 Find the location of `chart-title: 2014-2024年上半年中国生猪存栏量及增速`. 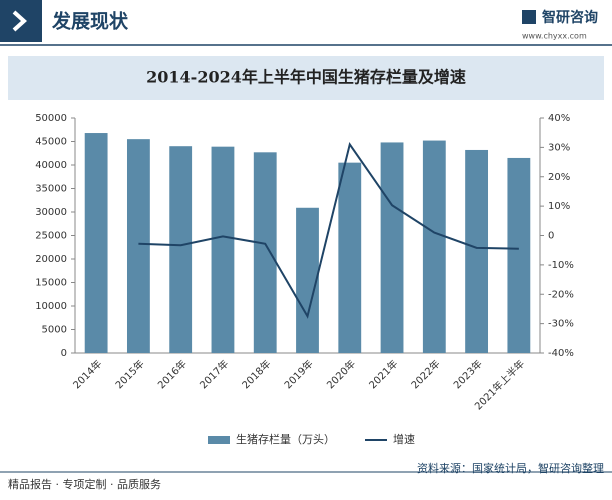

chart-title: 2014-2024年上半年中国生猪存栏量及增速 is located at coordinates (306, 77).